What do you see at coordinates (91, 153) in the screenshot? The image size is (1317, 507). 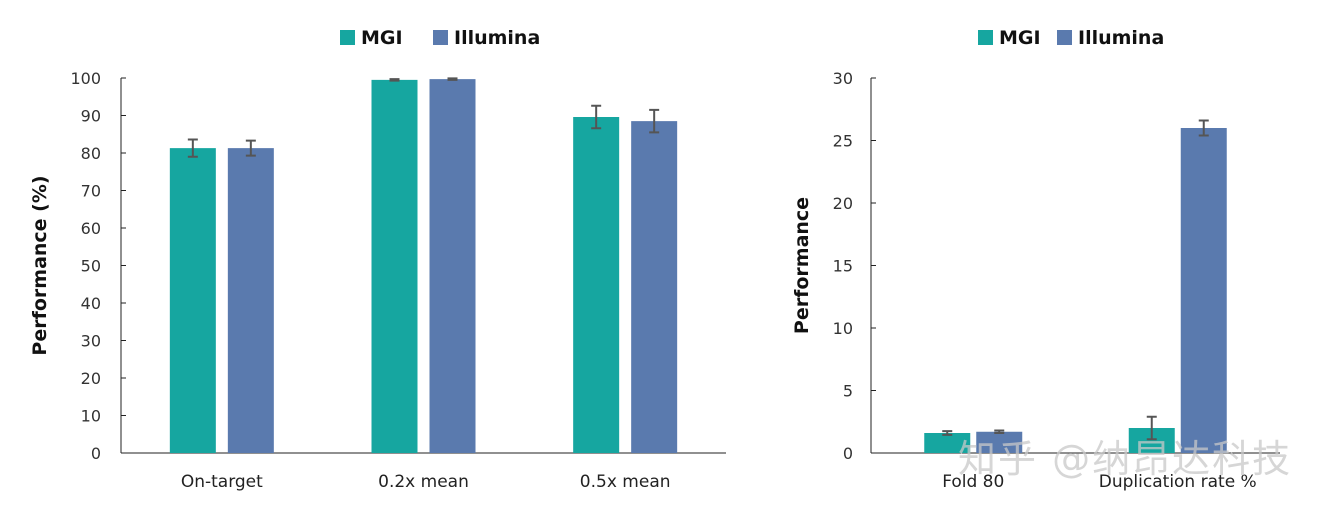 I see `y-tick-label: 80` at bounding box center [91, 153].